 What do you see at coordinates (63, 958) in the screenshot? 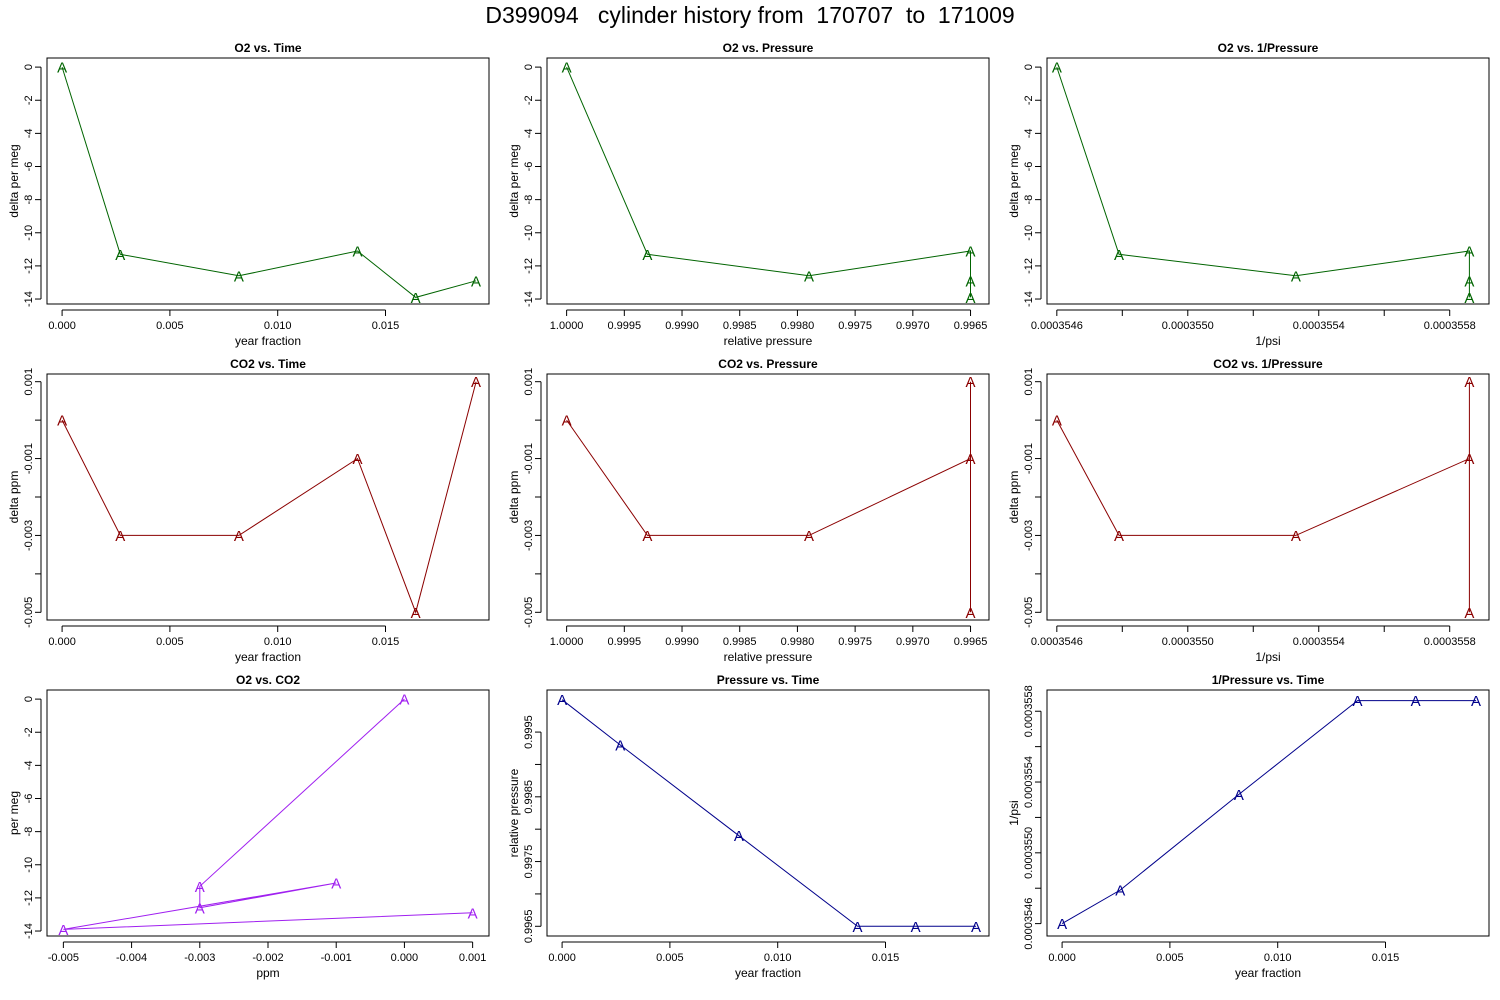
I see `x-tick-label: -0.005` at bounding box center [63, 958].